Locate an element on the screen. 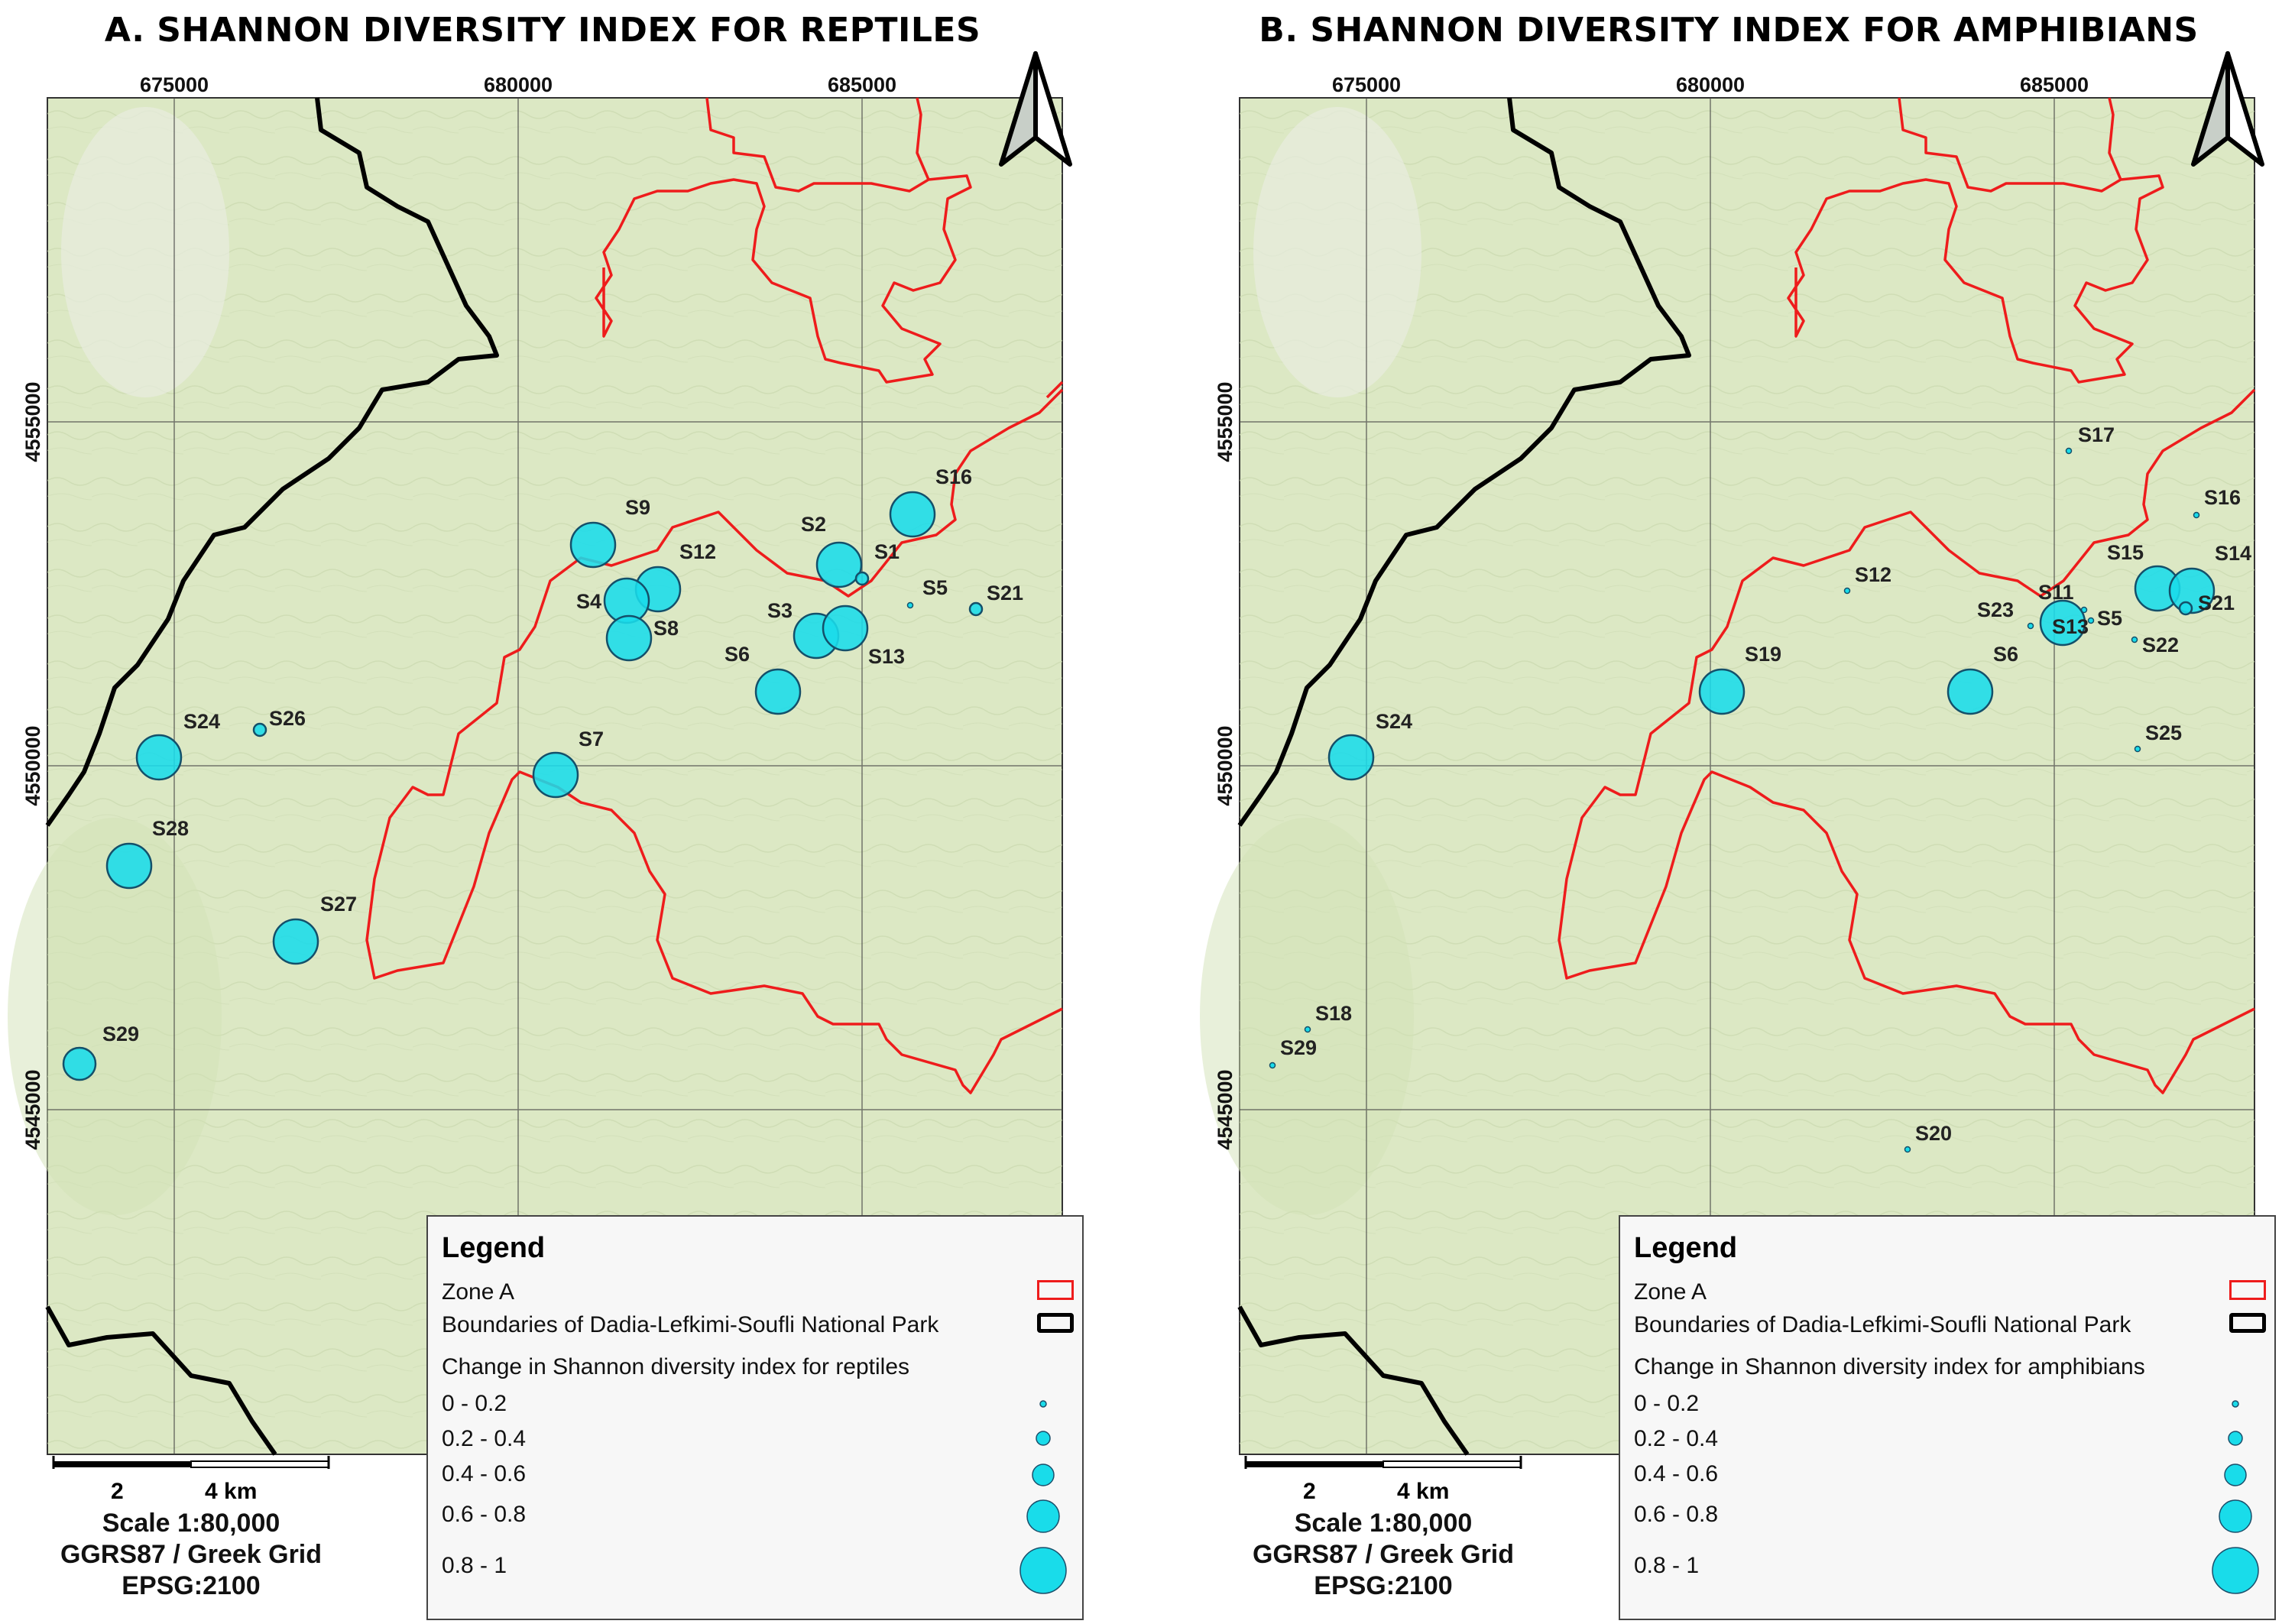  site-marker-s17 is located at coordinates (2069, 451).